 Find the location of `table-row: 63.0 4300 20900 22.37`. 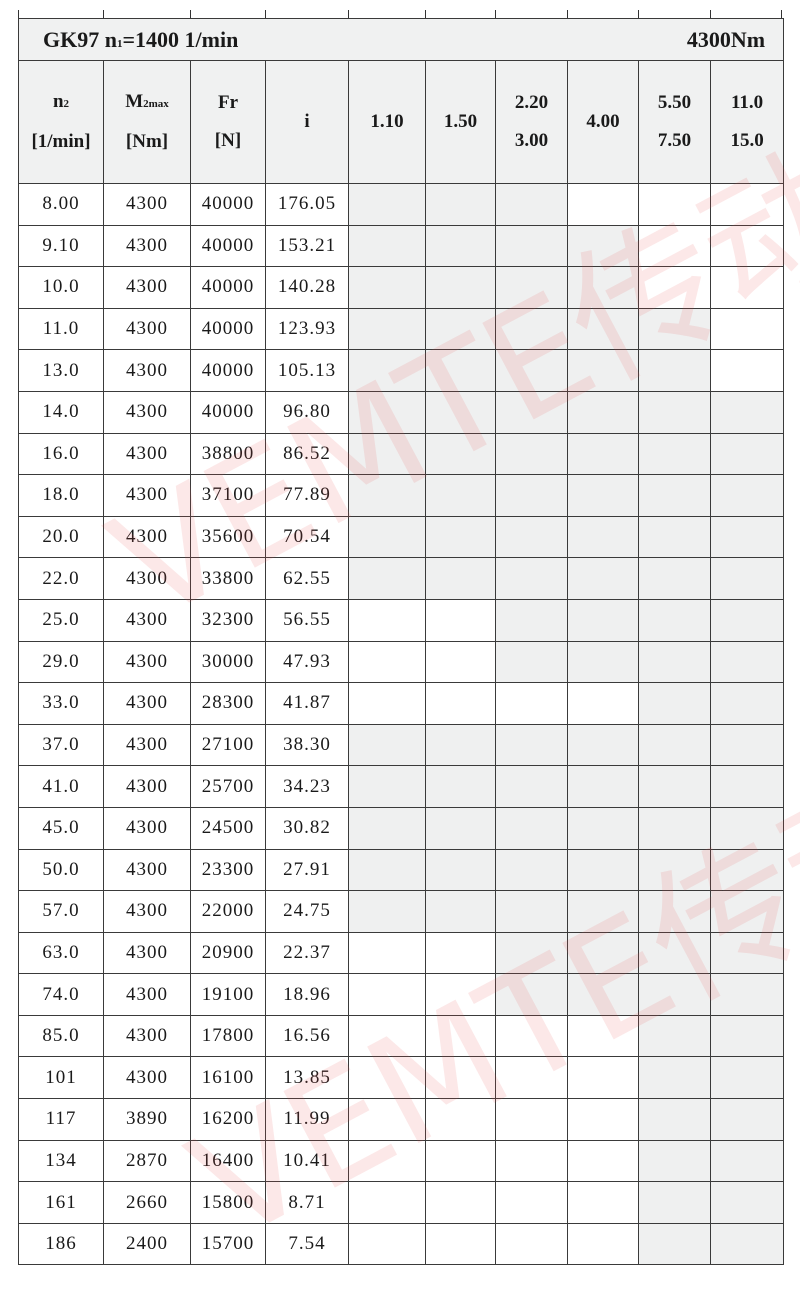

table-row: 63.0 4300 20900 22.37 is located at coordinates (401, 953).